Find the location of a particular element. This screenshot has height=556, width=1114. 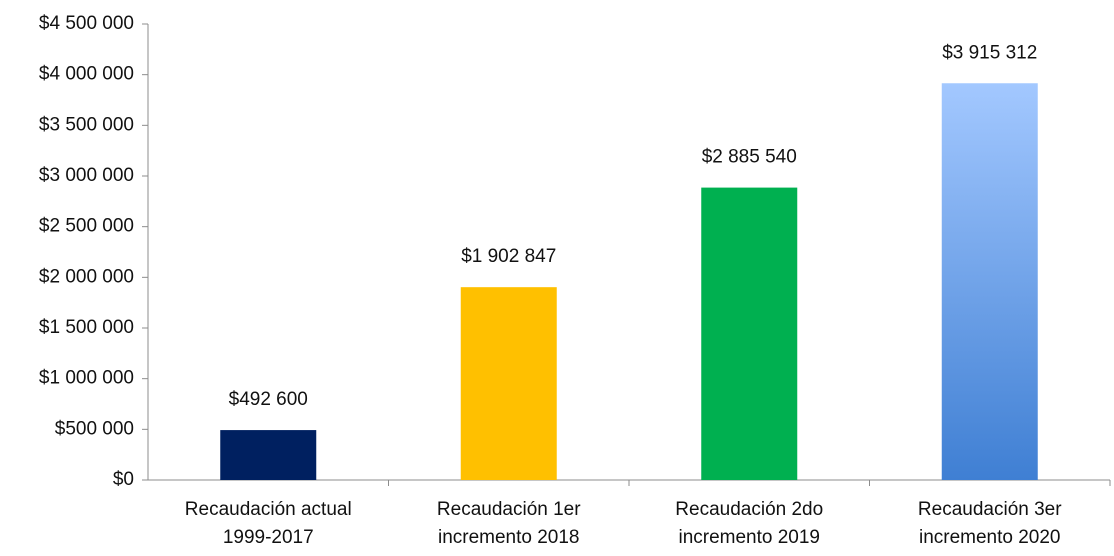

y-tick-label: $4 000 000 is located at coordinates (86, 74).